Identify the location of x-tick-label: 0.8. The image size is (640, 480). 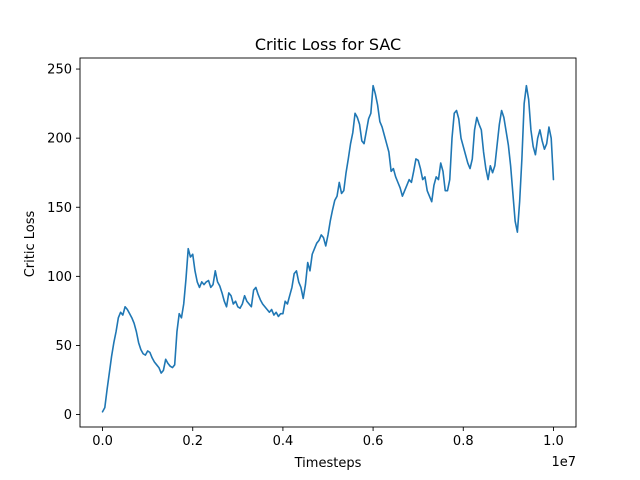
(463, 441).